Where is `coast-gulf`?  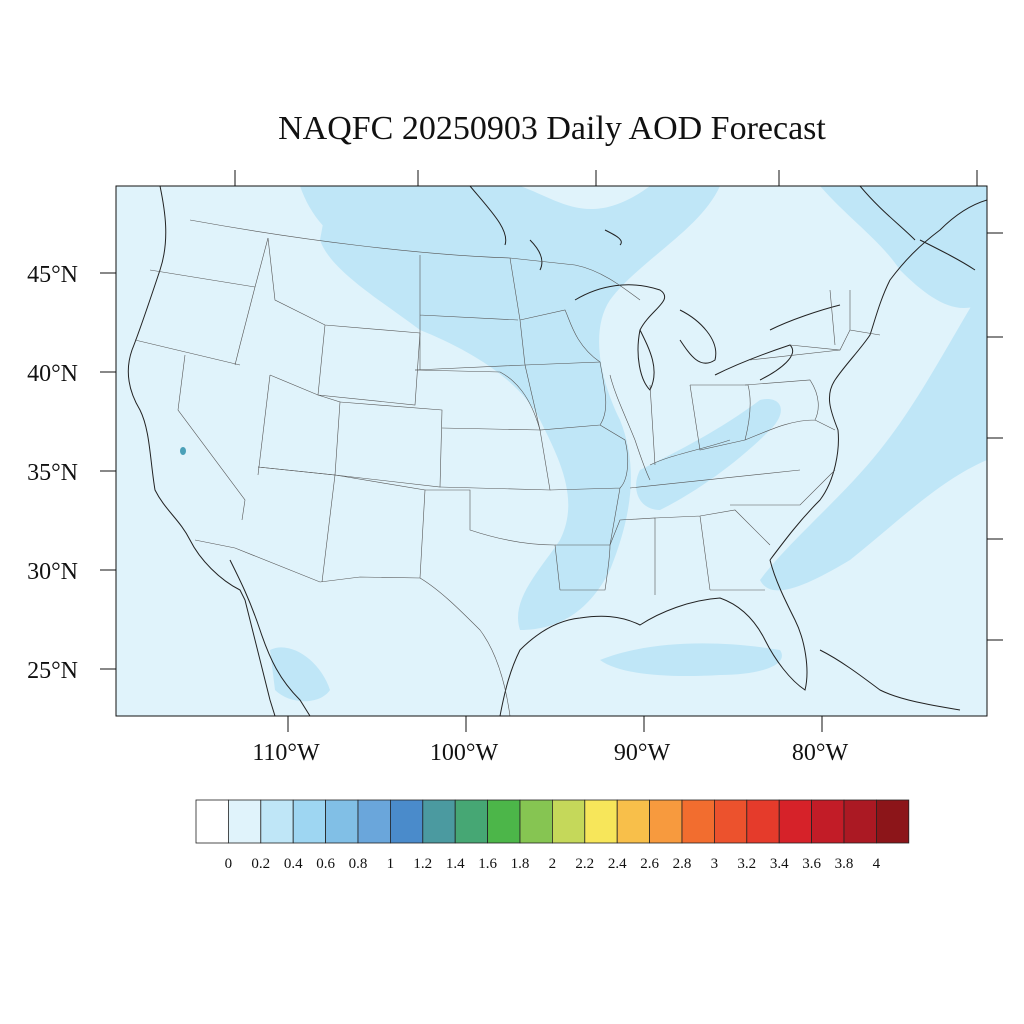 coast-gulf is located at coordinates (653, 637).